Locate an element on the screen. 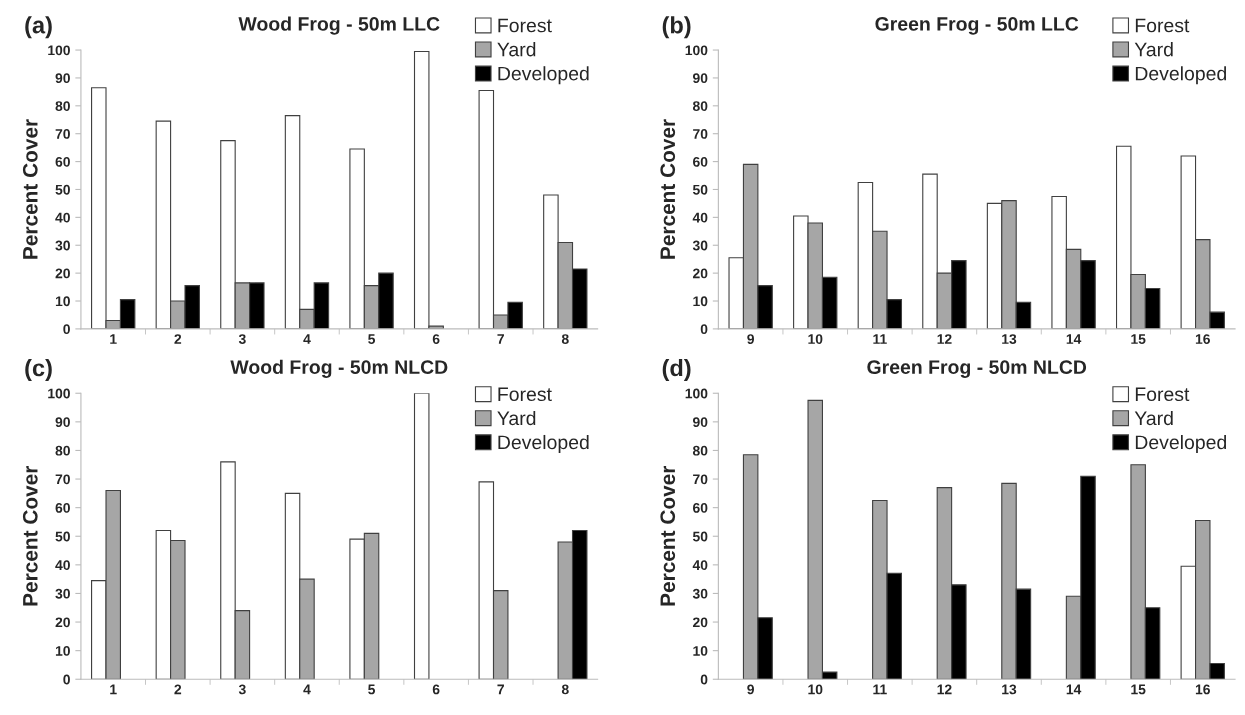 This screenshot has width=1245, height=715. chart-title: Wood Frog - 50m LLC is located at coordinates (339, 25).